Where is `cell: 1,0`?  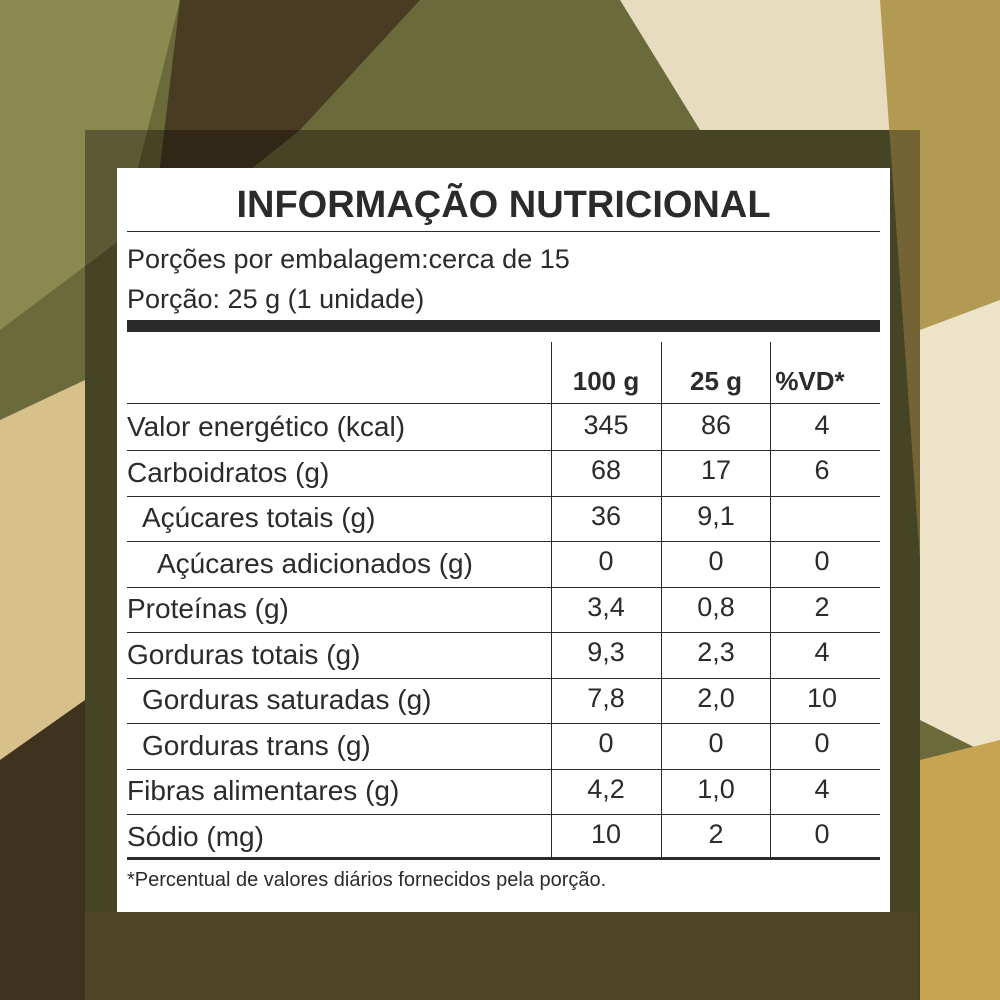
cell: 1,0 is located at coordinates (716, 788).